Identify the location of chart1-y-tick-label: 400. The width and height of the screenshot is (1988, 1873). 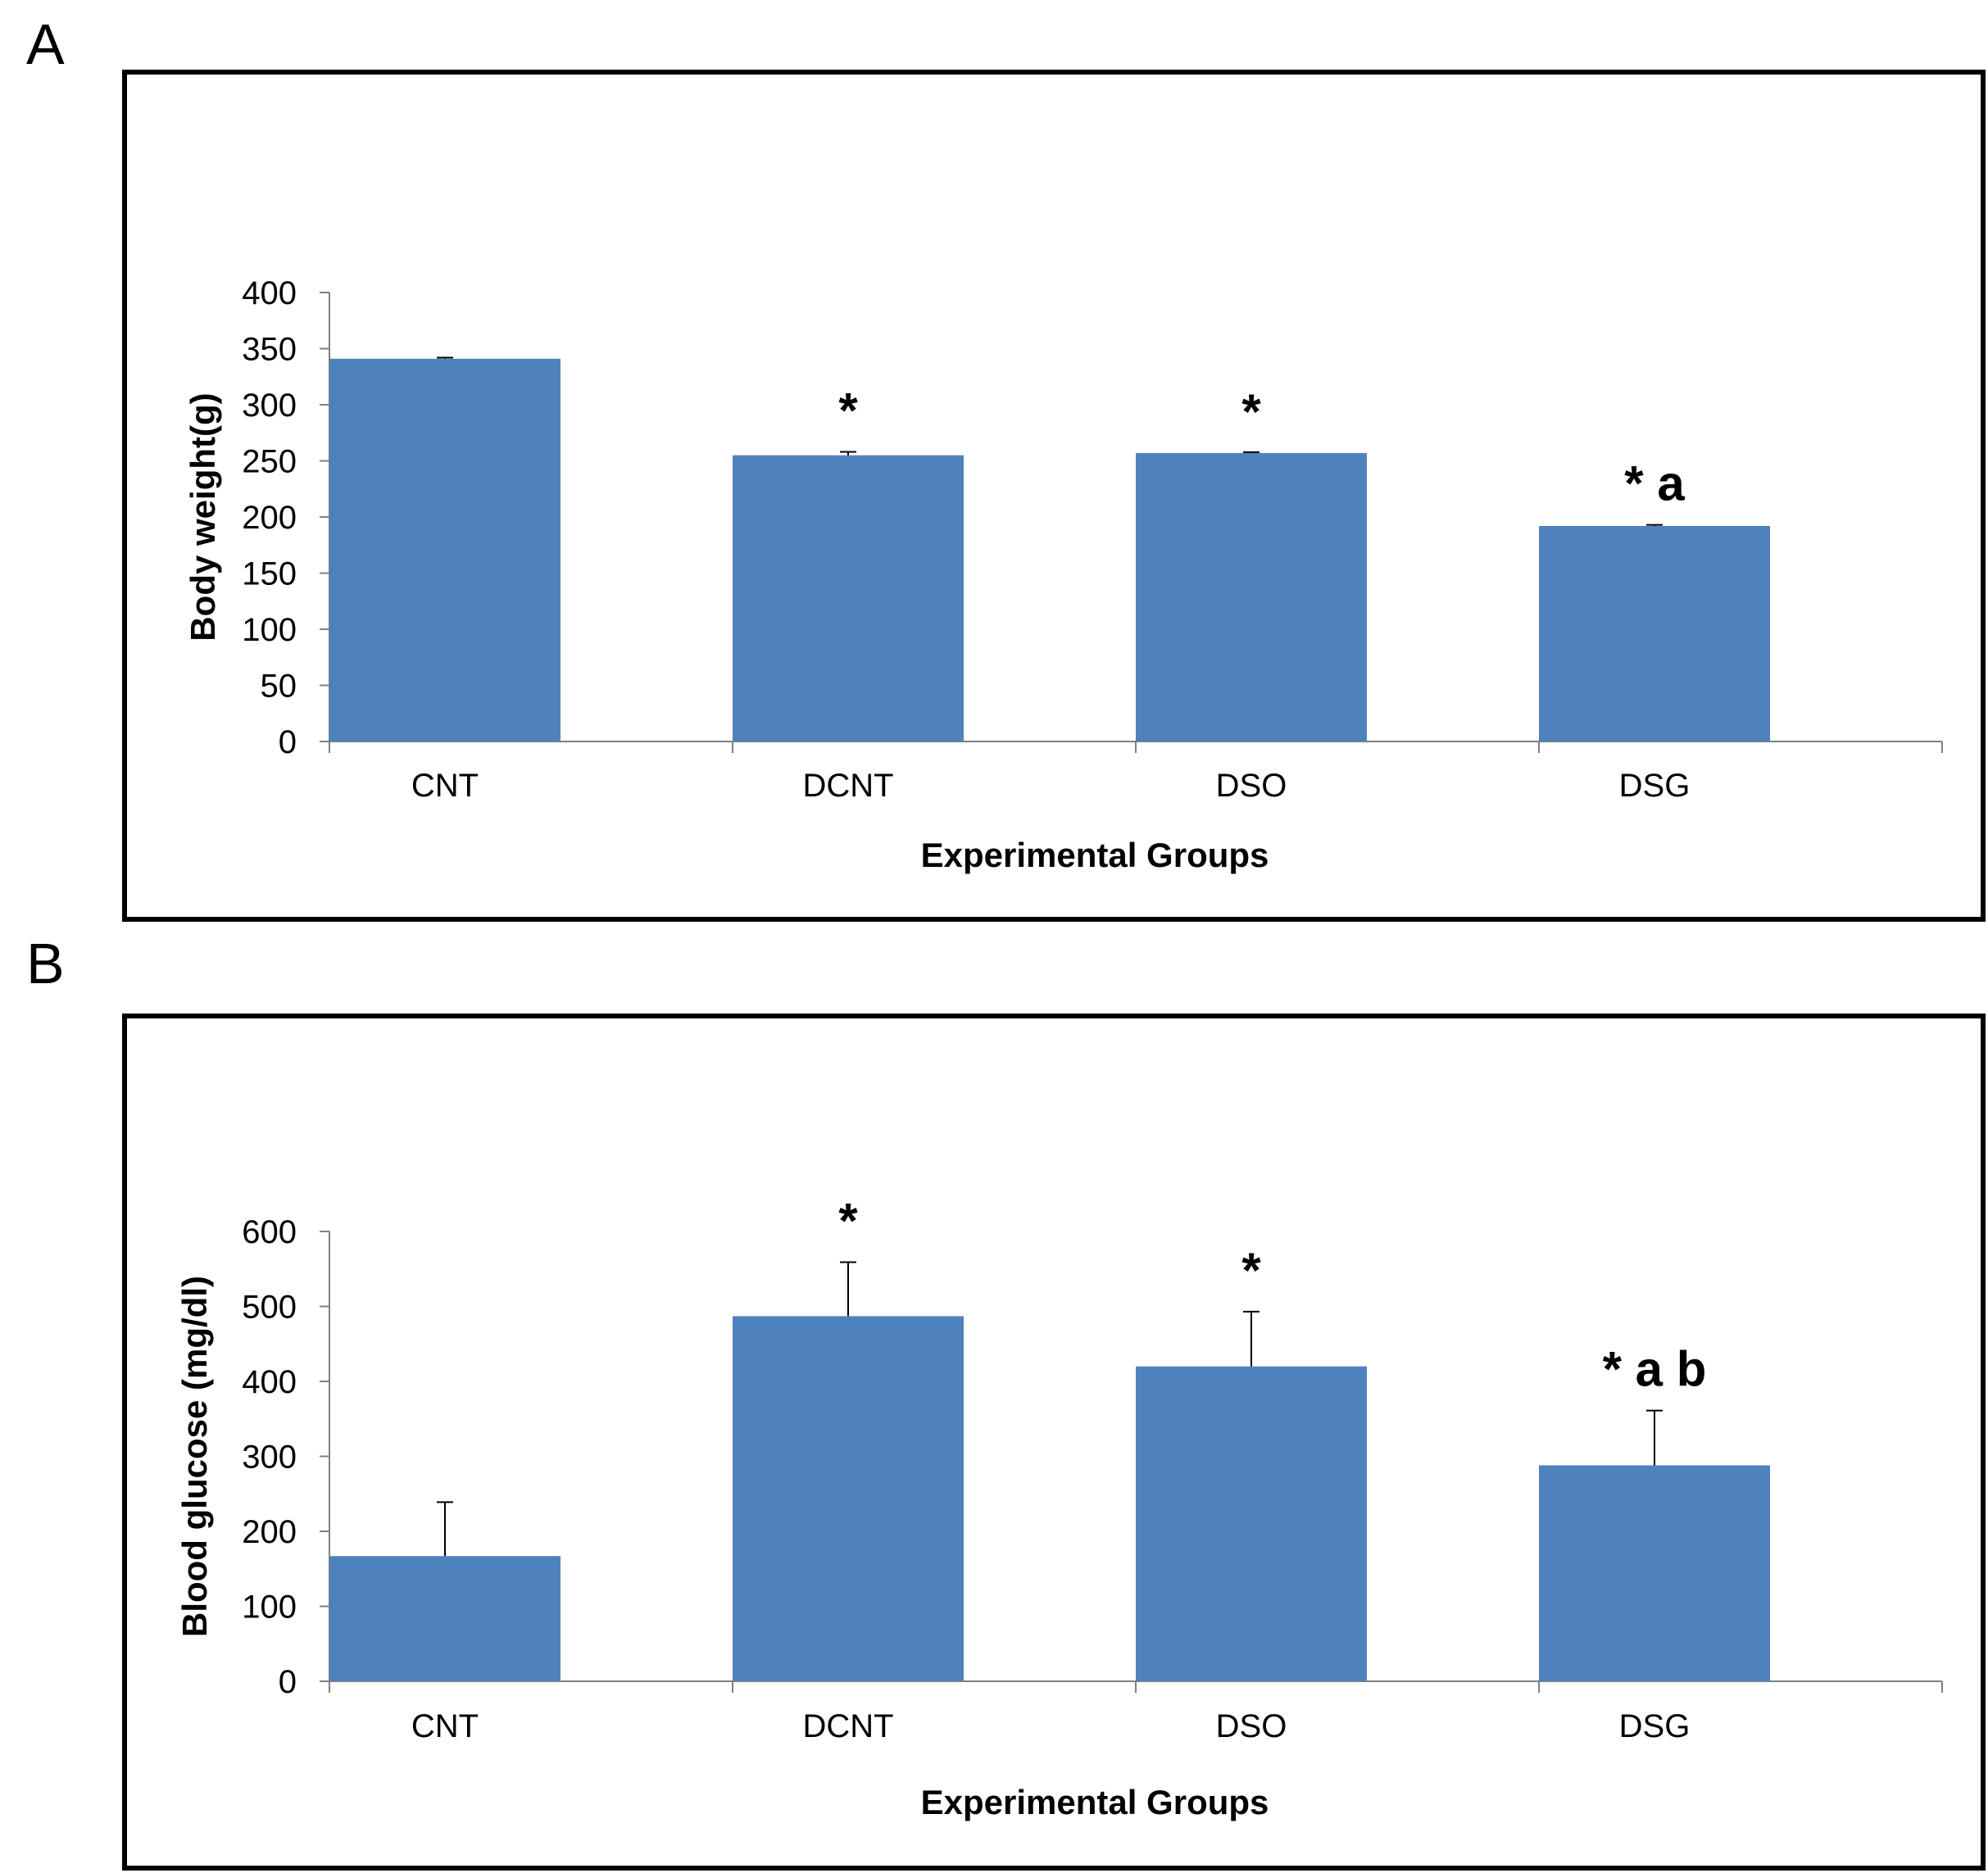
(269, 1382).